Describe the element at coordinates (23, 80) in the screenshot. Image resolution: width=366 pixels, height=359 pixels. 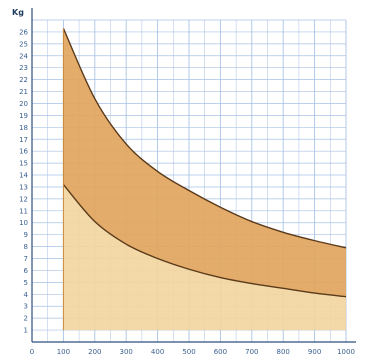
I see `y-tick-label: 22` at that location.